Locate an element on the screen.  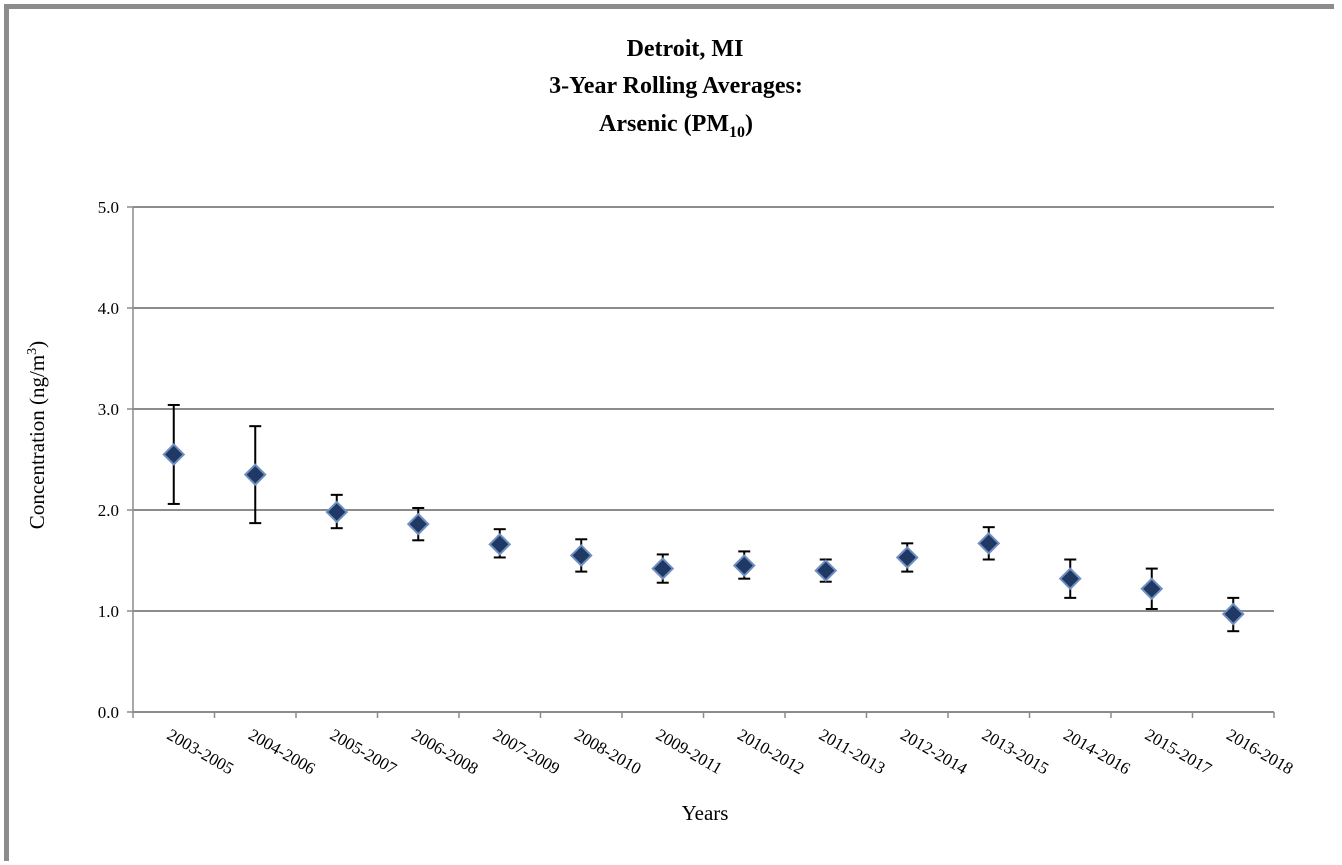
x-tick-label: 2007-2009 is located at coordinates (526, 751).